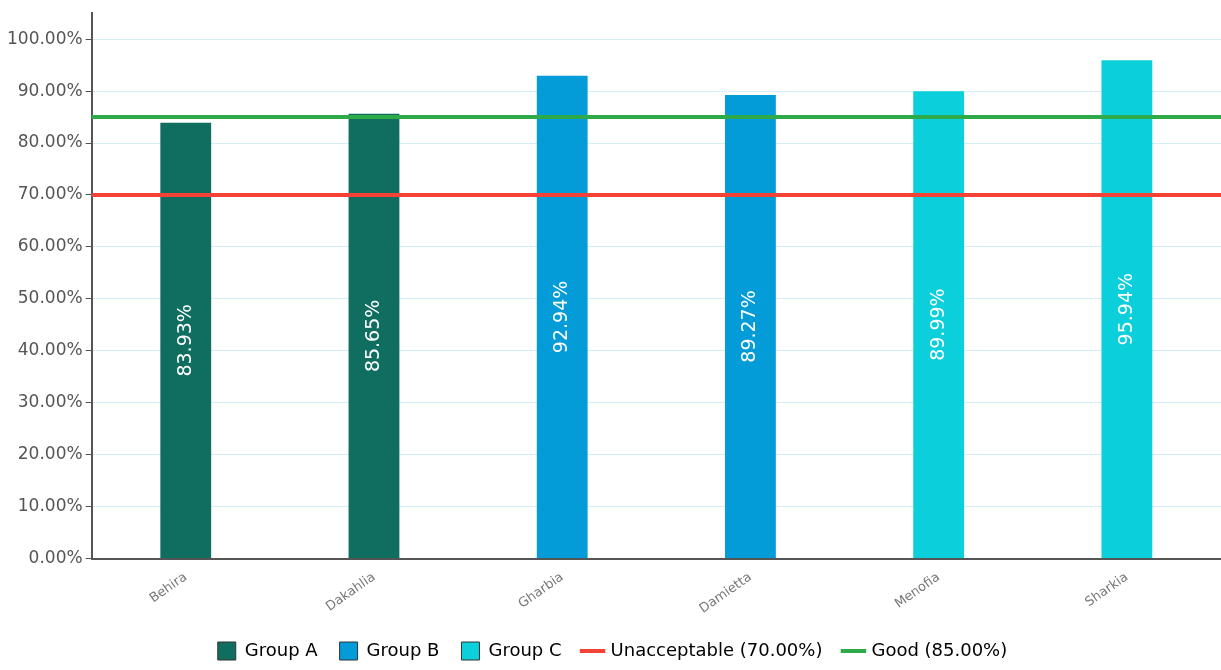 This screenshot has width=1221, height=670. I want to click on y-tick-label: 70.00%, so click(50, 193).